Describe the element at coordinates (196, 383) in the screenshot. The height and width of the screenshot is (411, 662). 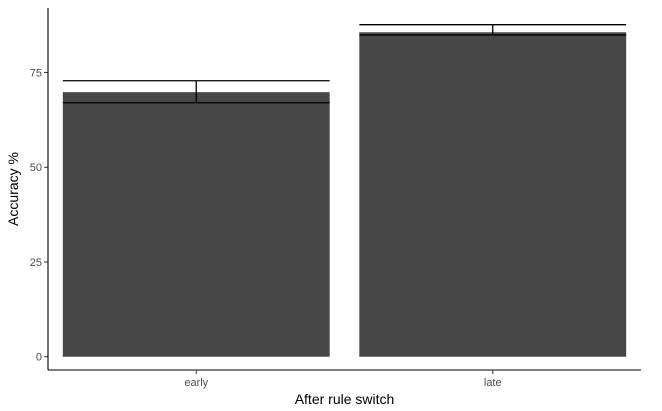
I see `x-tick-label-early: early` at that location.